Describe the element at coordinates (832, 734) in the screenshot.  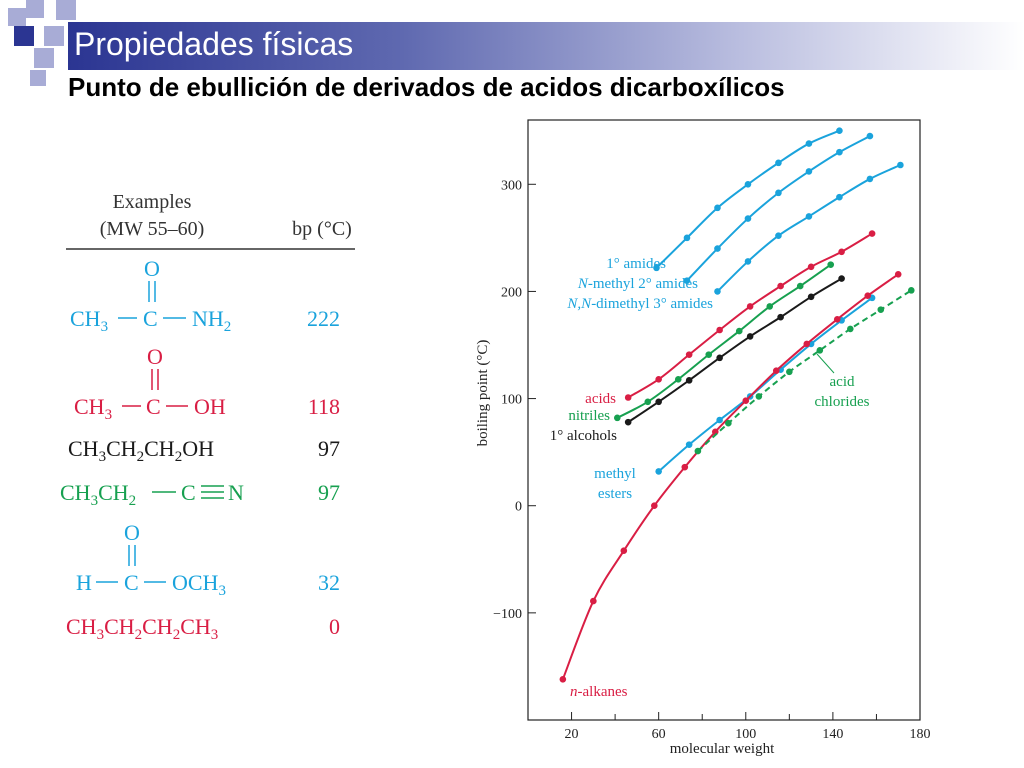
I see `x-tick-label: 140` at that location.